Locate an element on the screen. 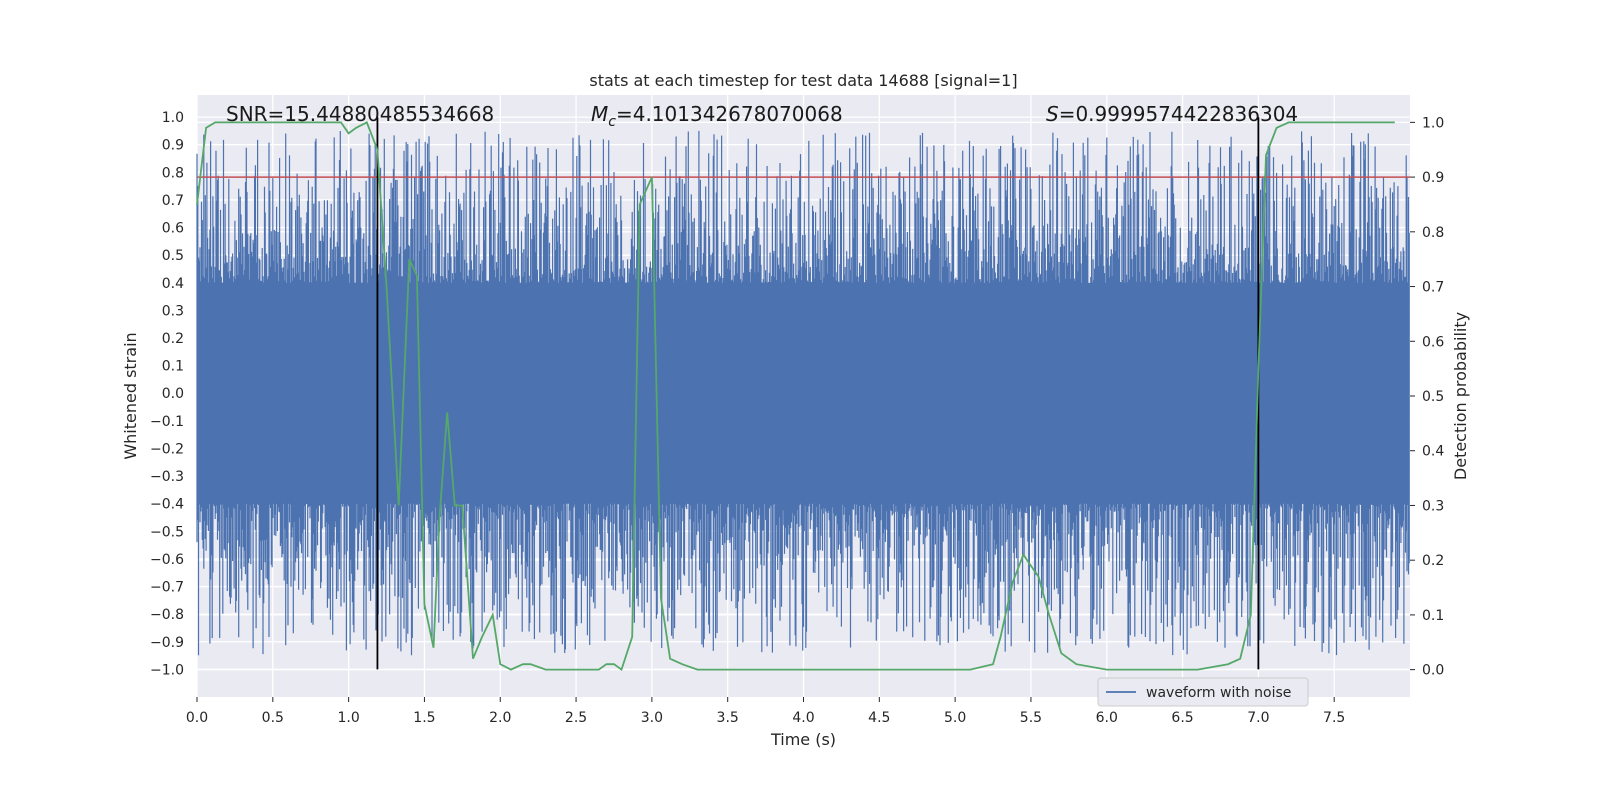 Image resolution: width=1600 pixels, height=800 pixels. y-left-tick-label: 0.1 is located at coordinates (173, 367).